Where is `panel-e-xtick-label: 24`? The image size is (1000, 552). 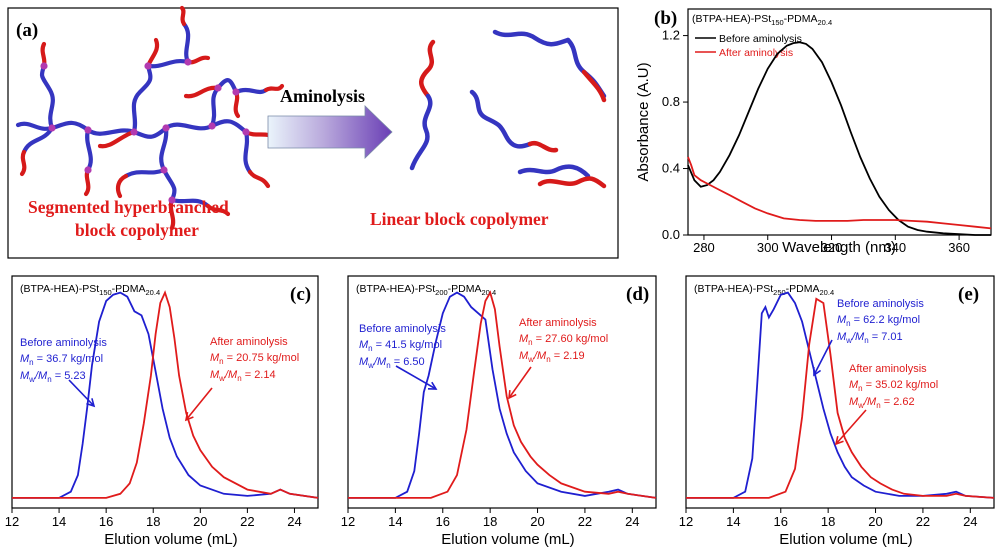 panel-e-xtick-label: 24 is located at coordinates (970, 521).